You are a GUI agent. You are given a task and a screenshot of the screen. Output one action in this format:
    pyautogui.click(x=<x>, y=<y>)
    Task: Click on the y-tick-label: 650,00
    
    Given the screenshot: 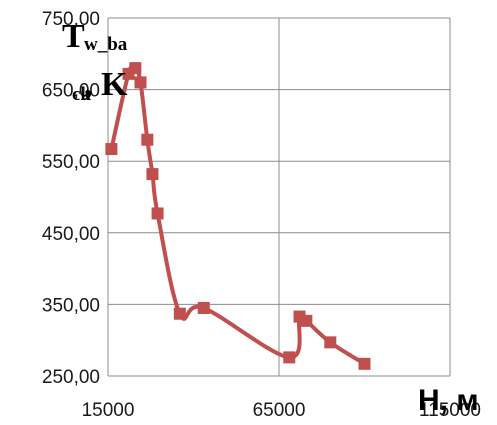 What is the action you would take?
    pyautogui.click(x=71, y=91)
    